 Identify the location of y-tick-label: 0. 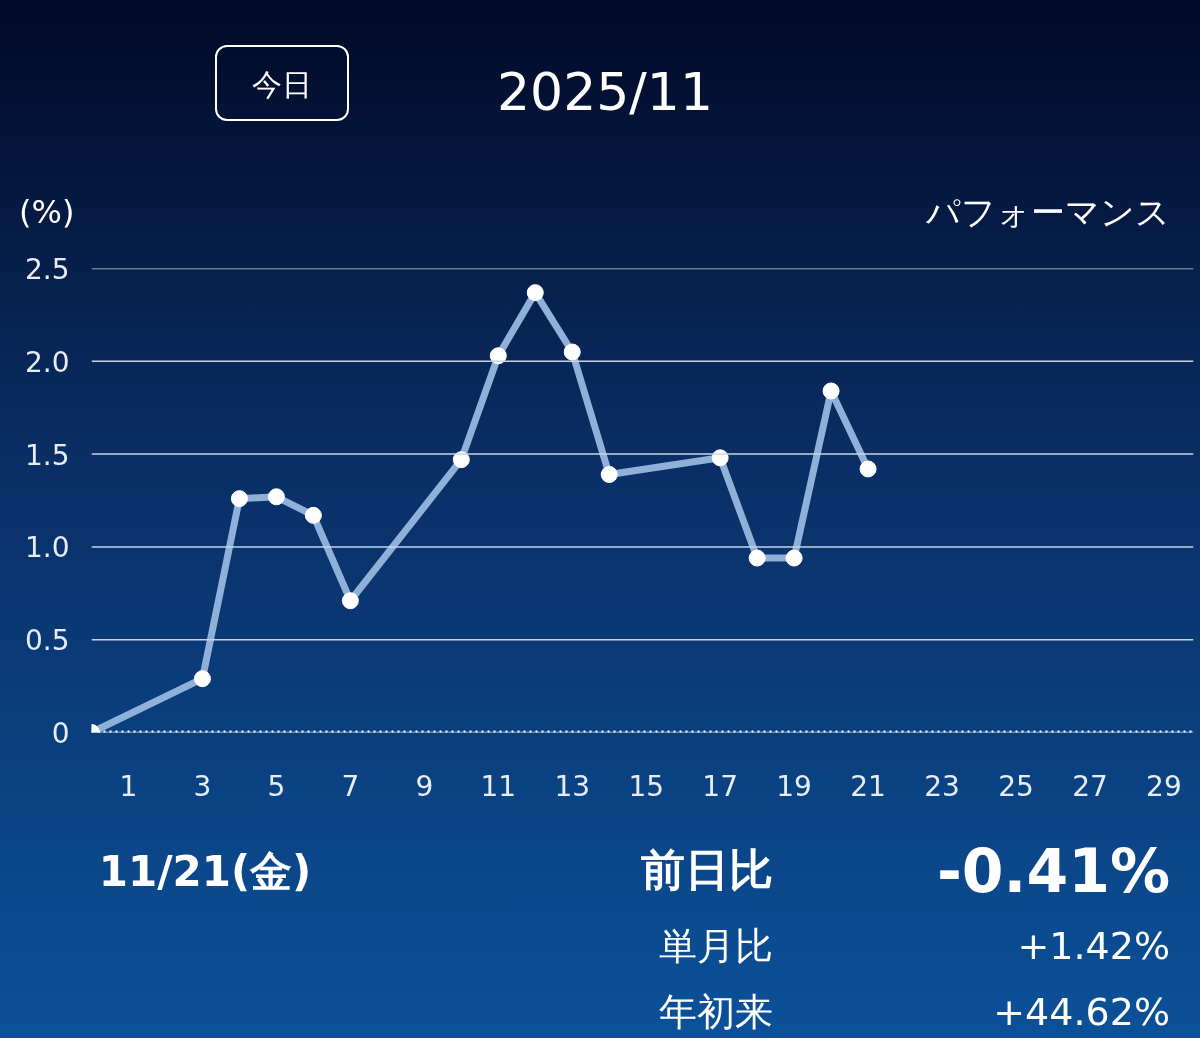
(60, 733).